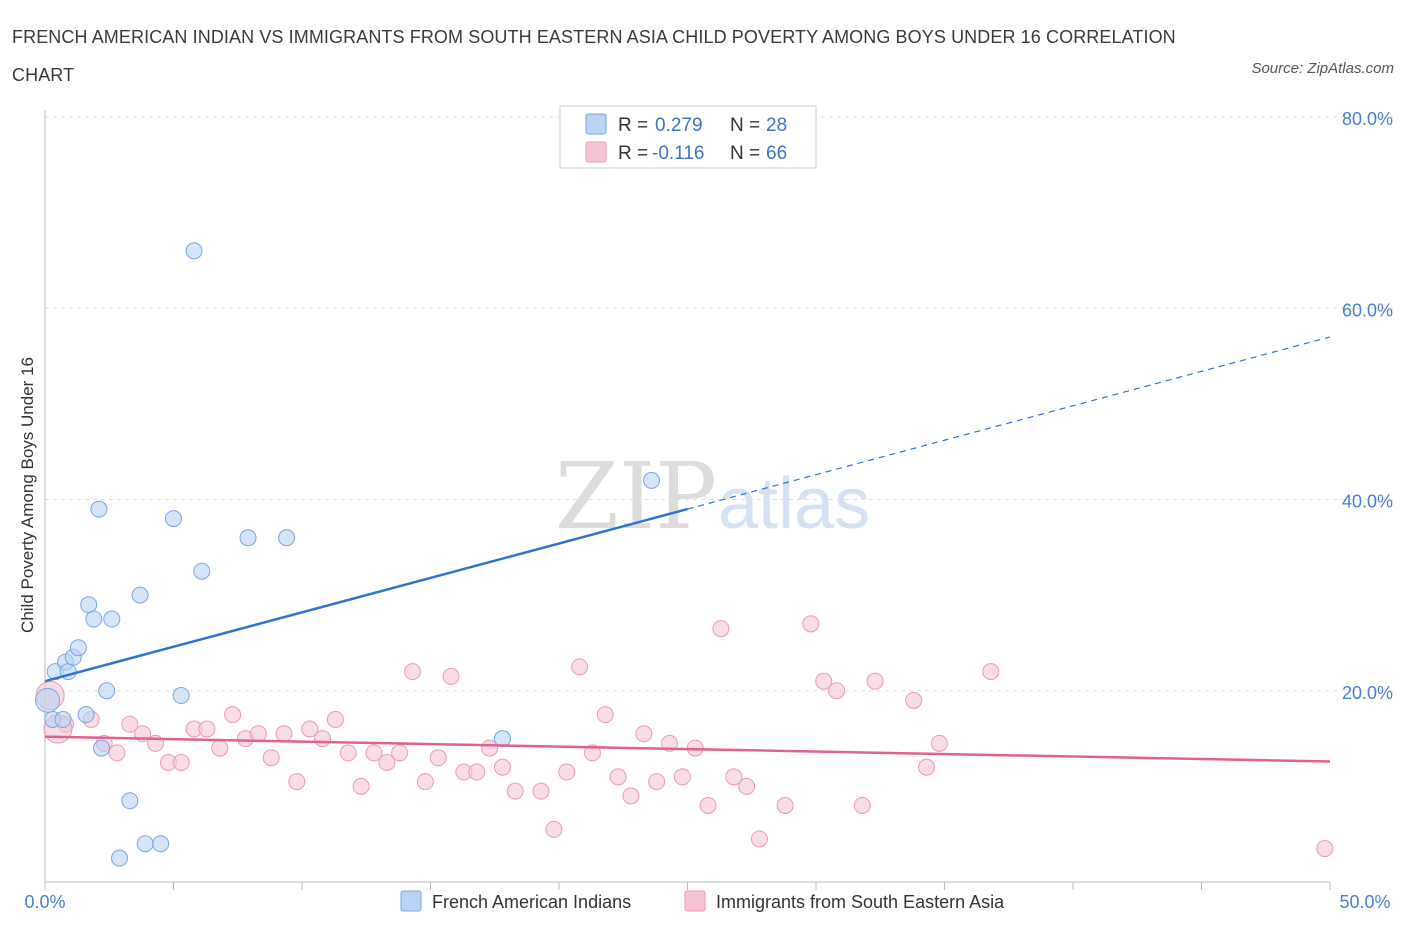  What do you see at coordinates (679, 125) in the screenshot?
I see `legend-r-value-blue: 0.279` at bounding box center [679, 125].